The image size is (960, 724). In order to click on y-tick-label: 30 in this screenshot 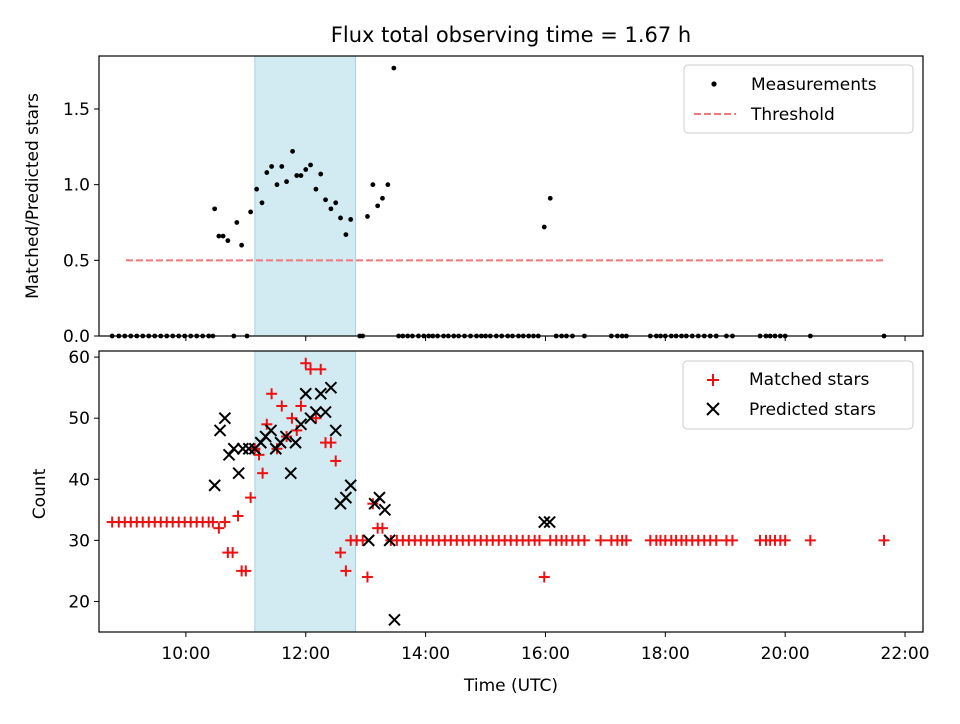, I will do `click(79, 541)`.